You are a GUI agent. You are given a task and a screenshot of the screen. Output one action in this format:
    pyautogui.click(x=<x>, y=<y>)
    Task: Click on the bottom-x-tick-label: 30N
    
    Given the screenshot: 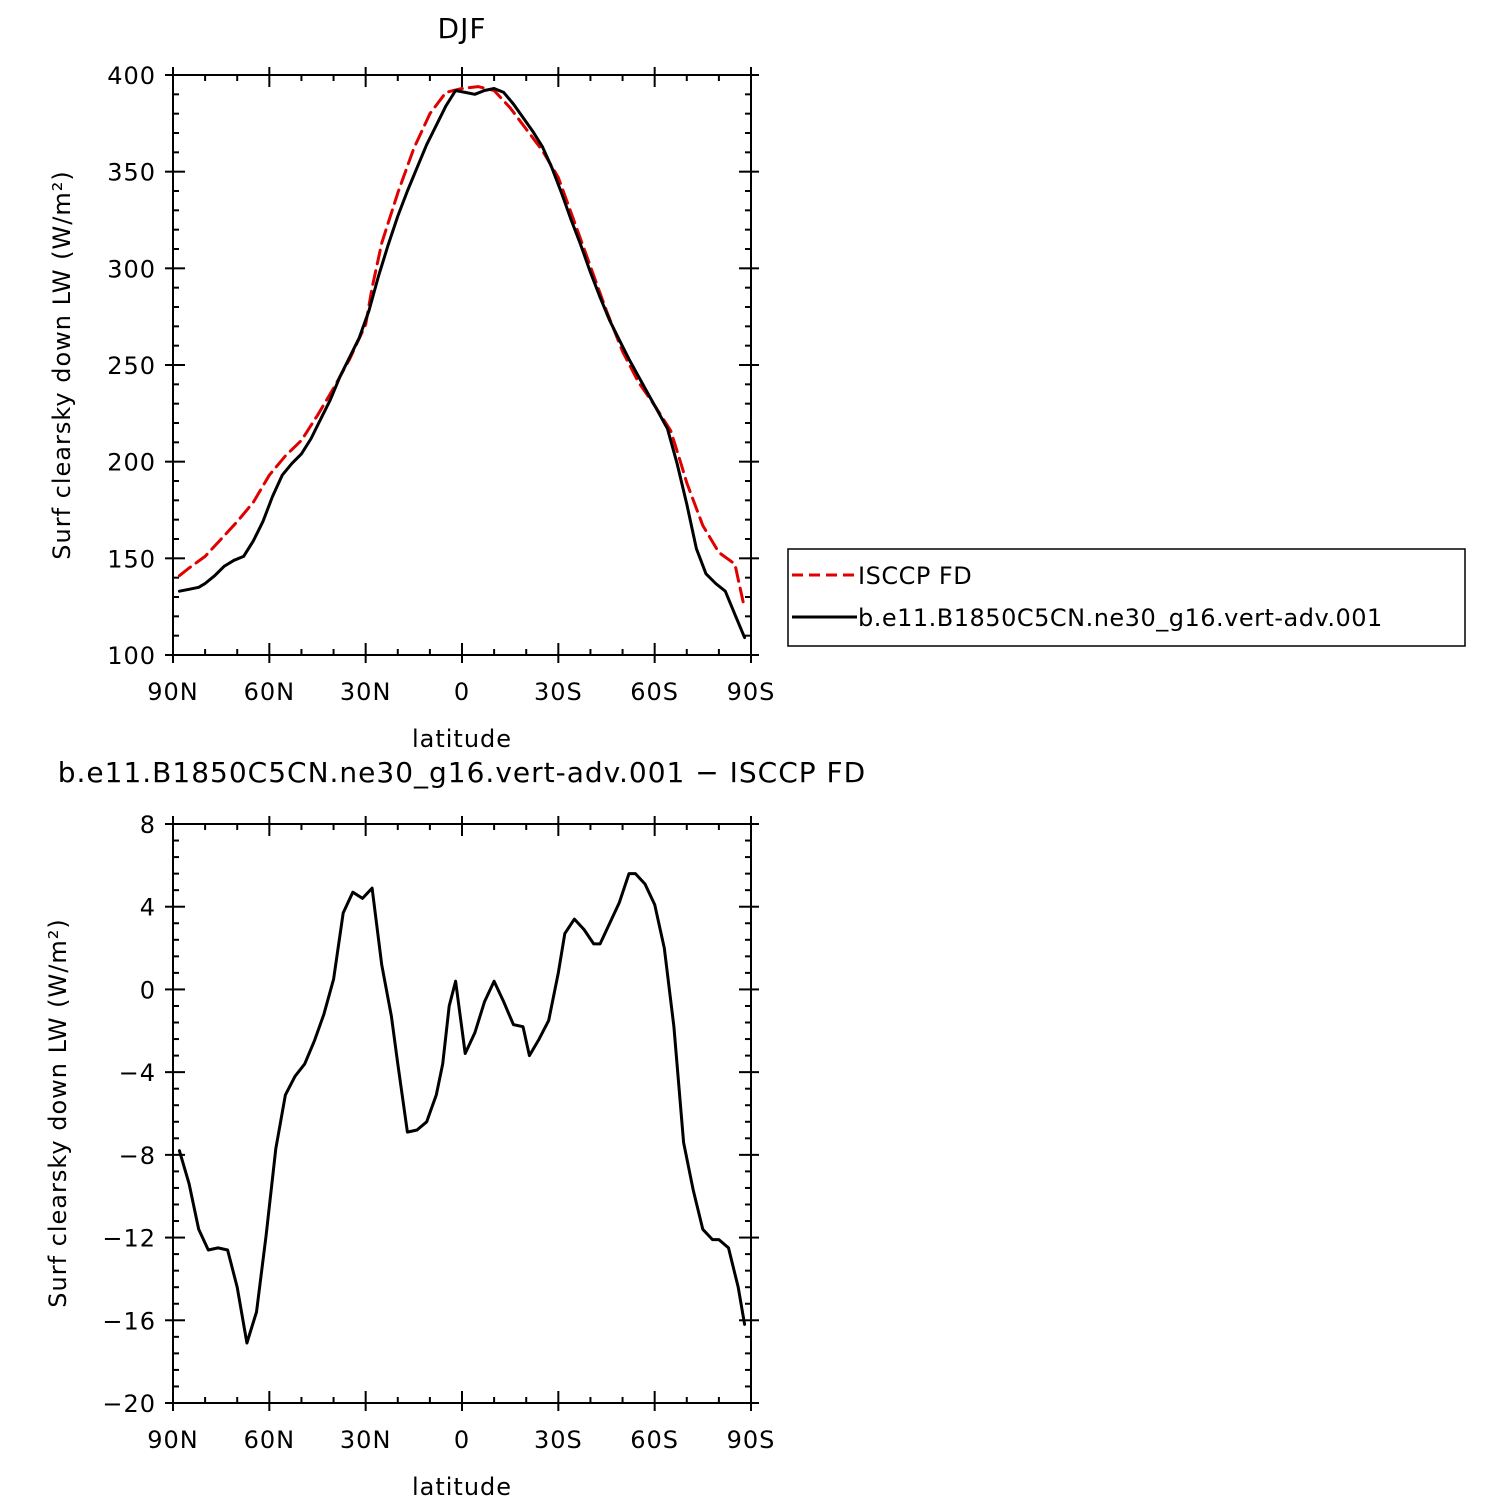 What is the action you would take?
    pyautogui.click(x=366, y=1440)
    